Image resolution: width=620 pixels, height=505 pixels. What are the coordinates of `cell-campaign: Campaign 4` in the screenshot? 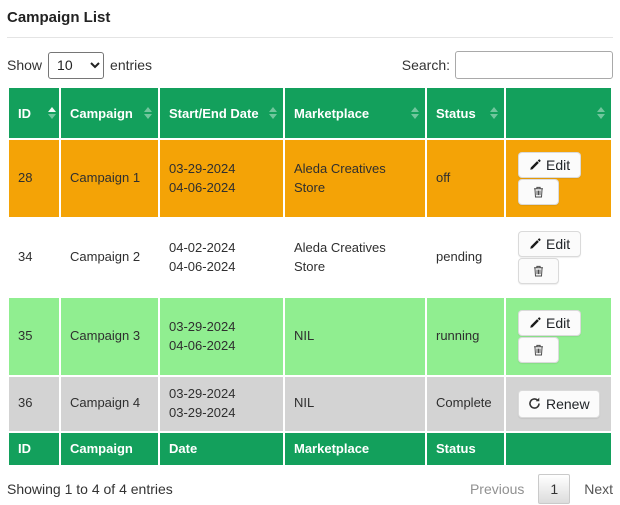 It's located at (109, 404).